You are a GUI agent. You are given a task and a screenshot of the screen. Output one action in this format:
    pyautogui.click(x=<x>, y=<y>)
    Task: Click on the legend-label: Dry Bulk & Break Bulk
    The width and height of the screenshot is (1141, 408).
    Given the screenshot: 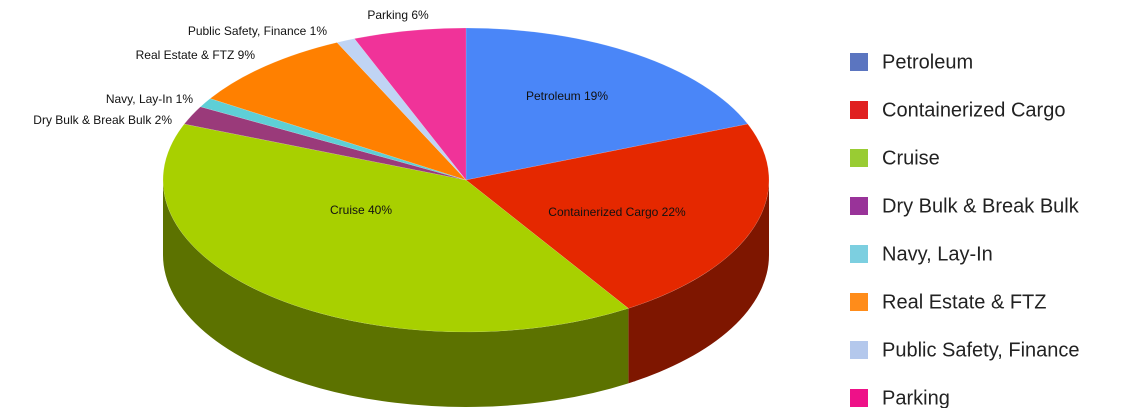 What is the action you would take?
    pyautogui.click(x=981, y=206)
    